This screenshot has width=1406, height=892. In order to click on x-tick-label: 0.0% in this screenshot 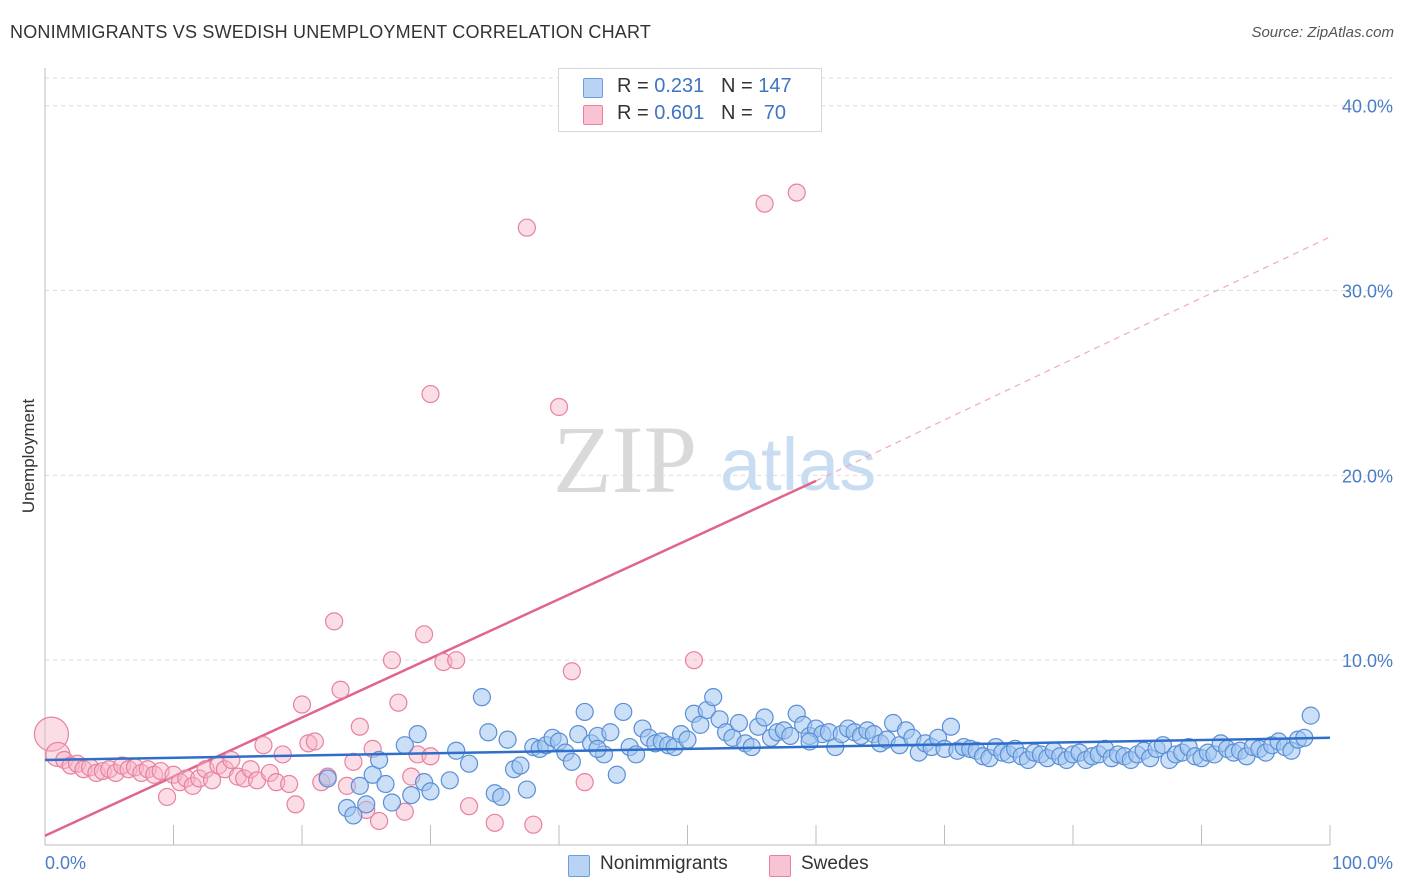, I will do `click(65, 863)`.